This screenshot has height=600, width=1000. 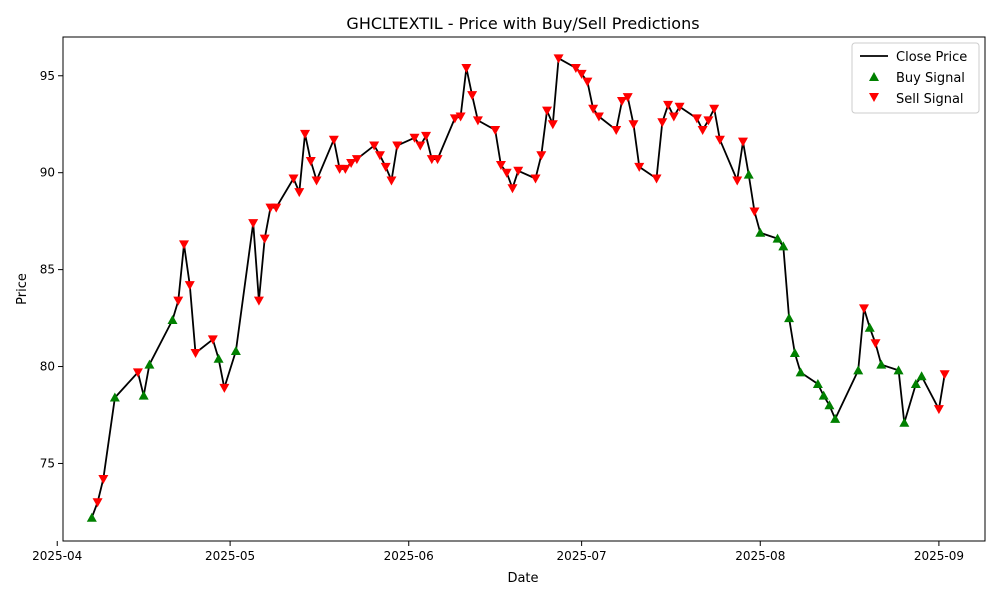 What do you see at coordinates (930, 78) in the screenshot?
I see `legend-label-buy: Buy Signal` at bounding box center [930, 78].